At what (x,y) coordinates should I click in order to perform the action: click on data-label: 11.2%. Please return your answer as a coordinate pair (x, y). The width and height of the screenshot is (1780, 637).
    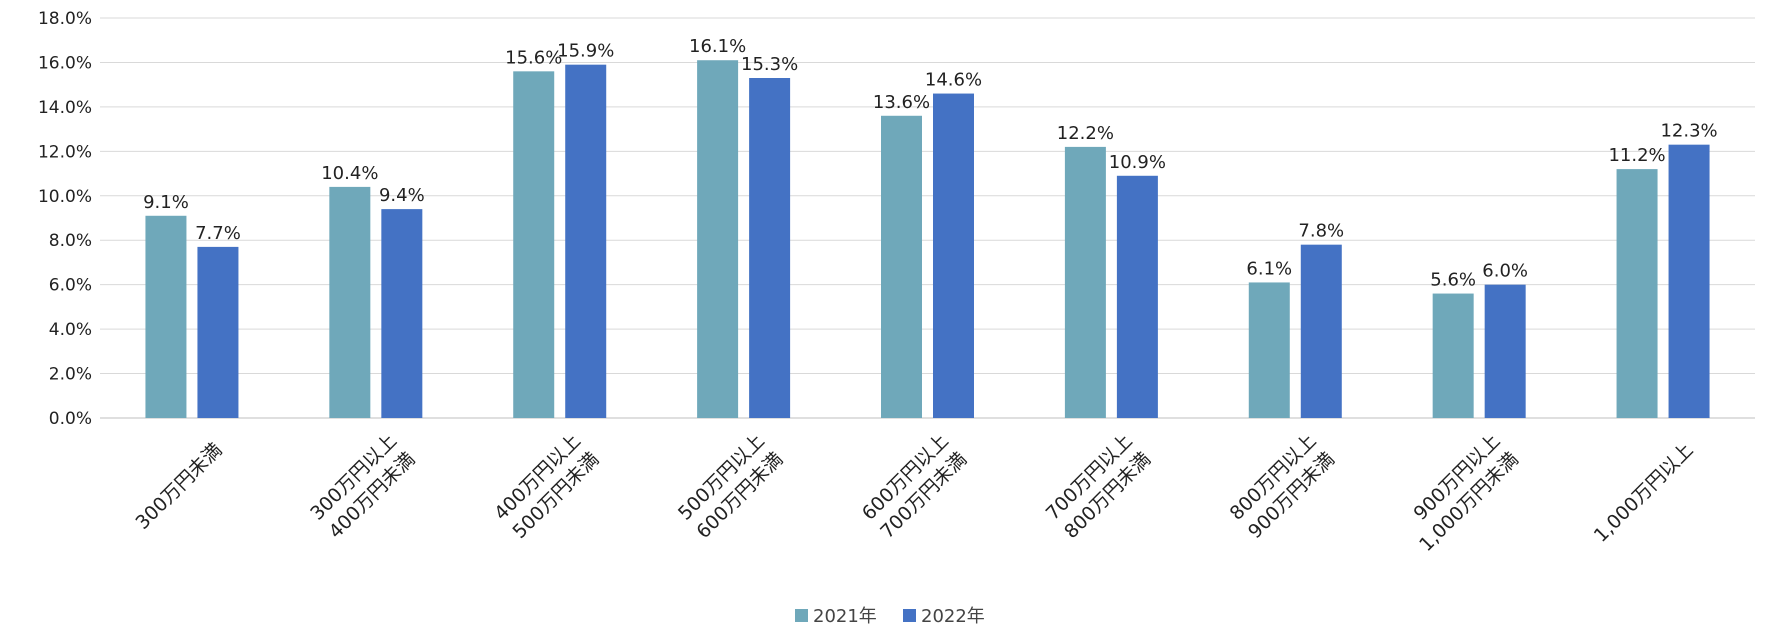
    Looking at the image, I should click on (1636, 155).